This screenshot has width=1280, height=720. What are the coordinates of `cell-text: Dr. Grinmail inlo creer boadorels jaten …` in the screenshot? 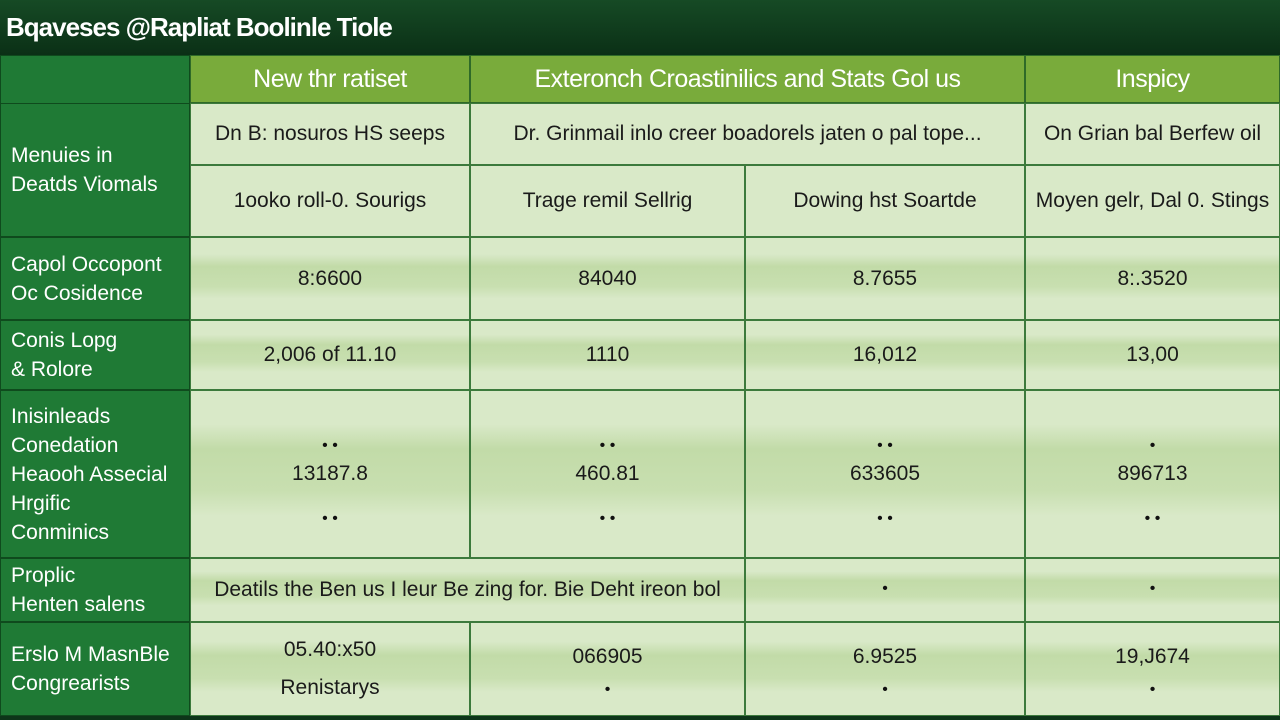 It's located at (747, 133).